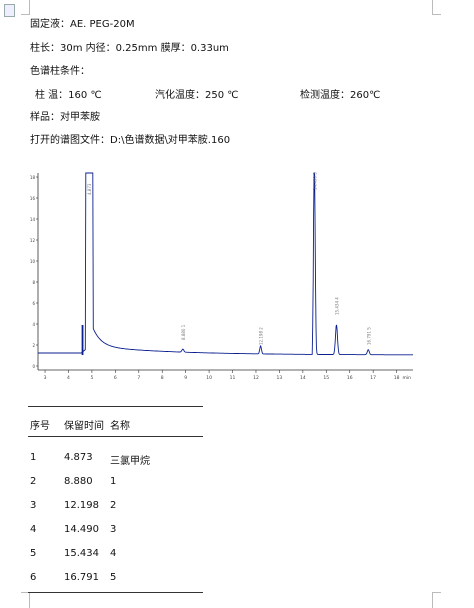  Describe the element at coordinates (33, 240) in the screenshot. I see `y-tick-label: 12` at that location.